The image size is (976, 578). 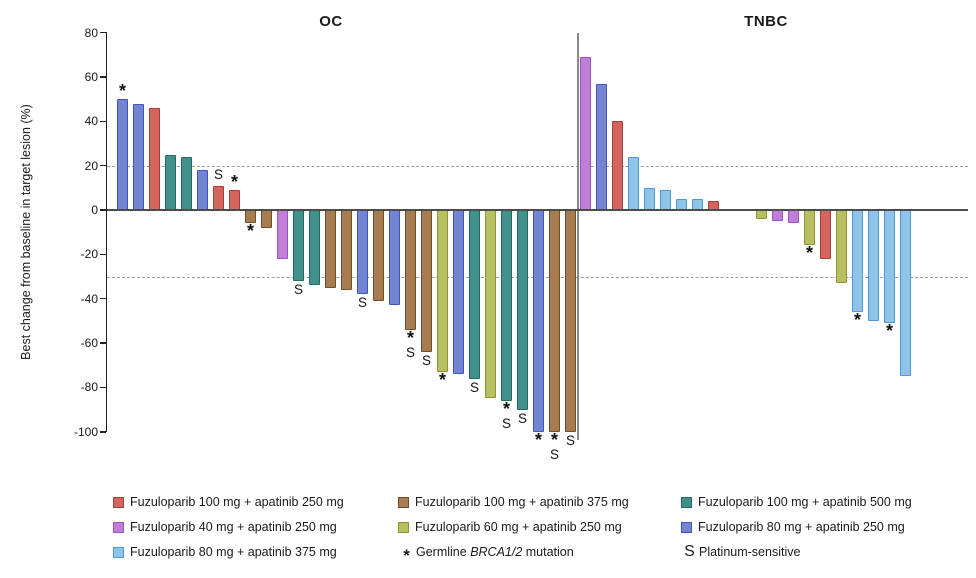 I want to click on y-axis-line, so click(x=106, y=232).